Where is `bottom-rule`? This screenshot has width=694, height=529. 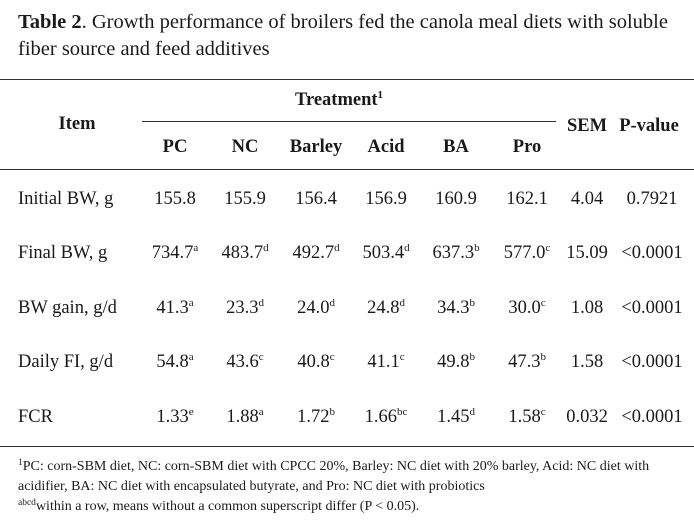 bottom-rule is located at coordinates (347, 446).